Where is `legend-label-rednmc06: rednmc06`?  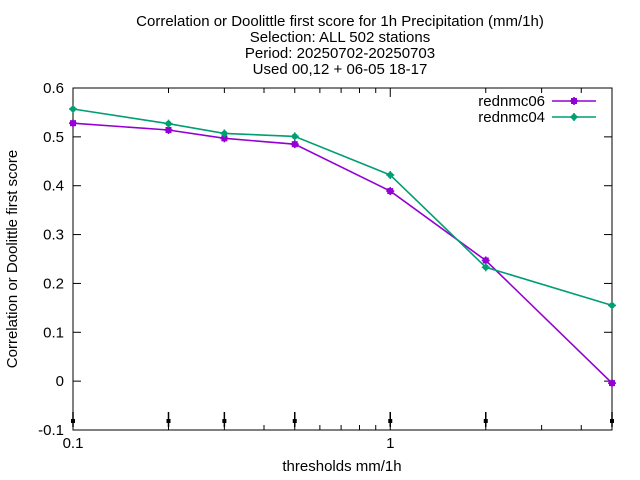 legend-label-rednmc06: rednmc06 is located at coordinates (511, 101).